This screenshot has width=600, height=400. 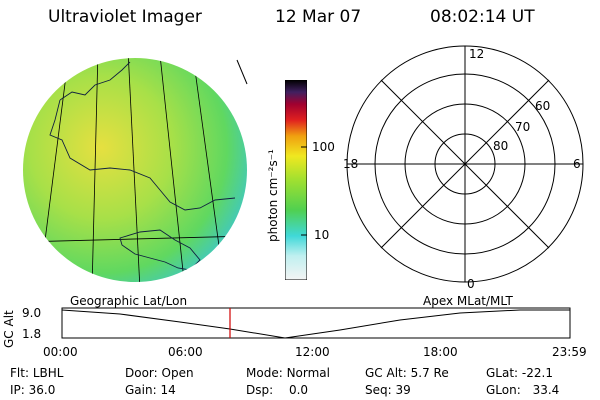 What do you see at coordinates (318, 17) in the screenshot?
I see `date-label: 12 Mar 07` at bounding box center [318, 17].